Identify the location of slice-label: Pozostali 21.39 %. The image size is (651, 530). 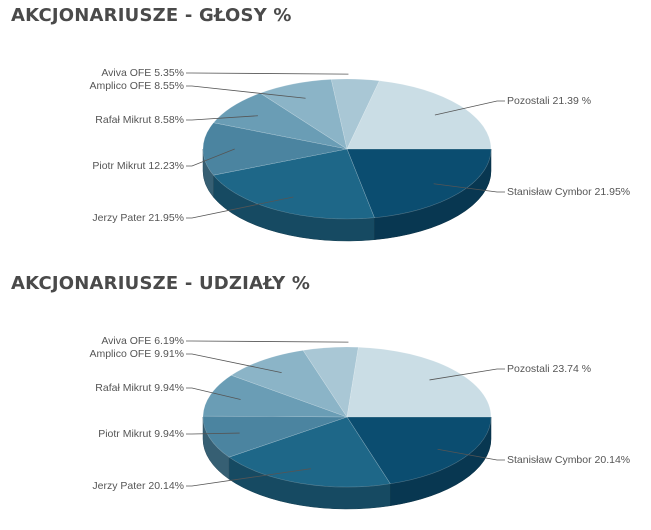
(549, 101).